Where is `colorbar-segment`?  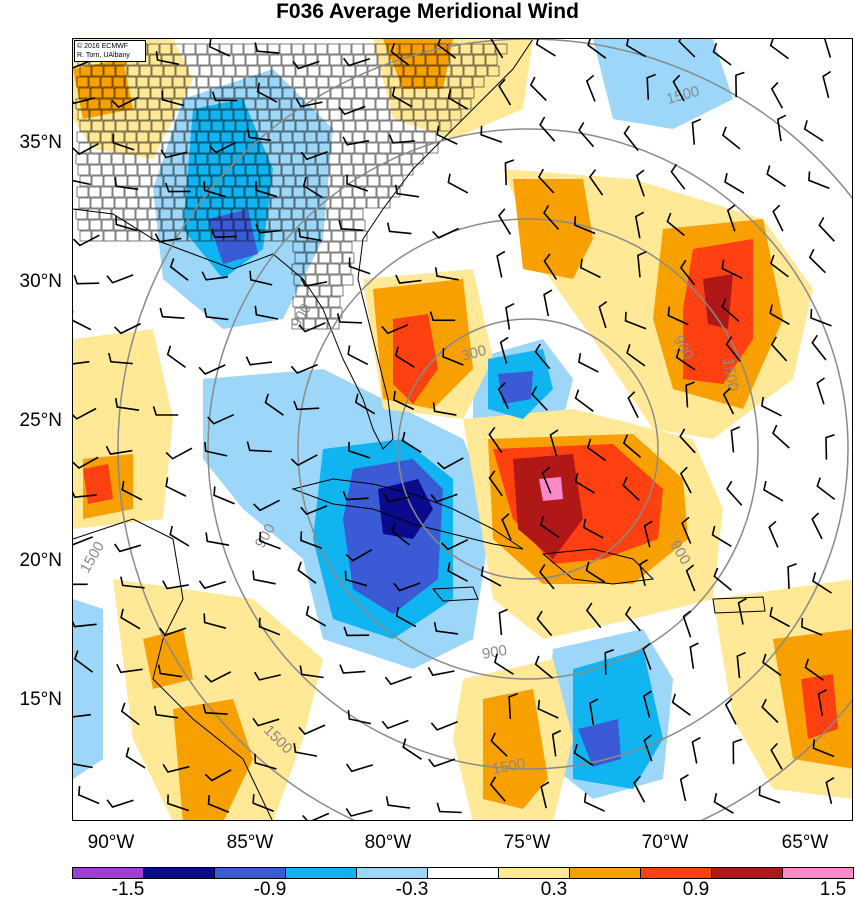
colorbar-segment is located at coordinates (108, 873).